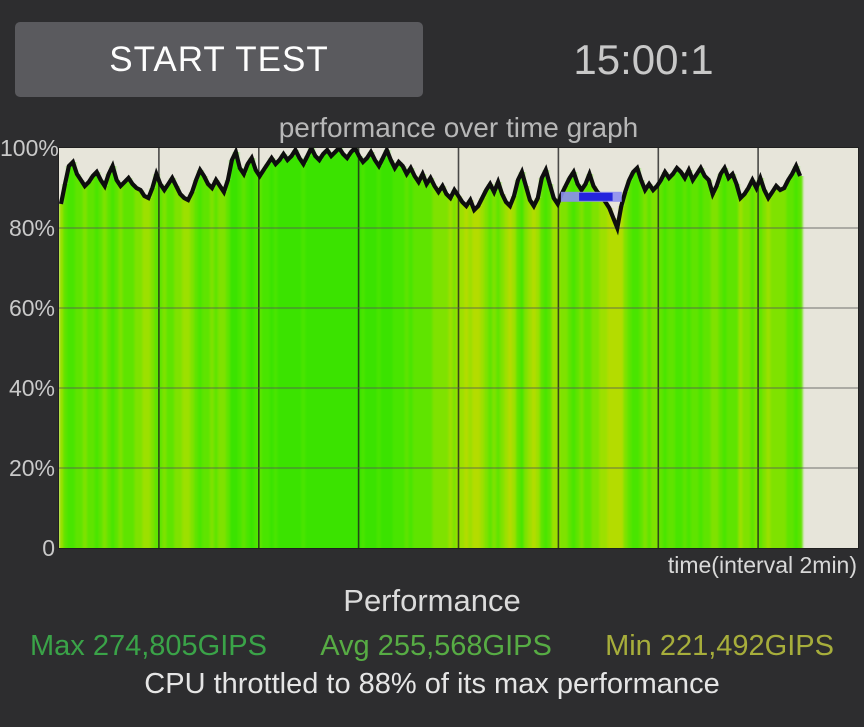  What do you see at coordinates (31, 228) in the screenshot?
I see `y-axis-tick-label: 80%` at bounding box center [31, 228].